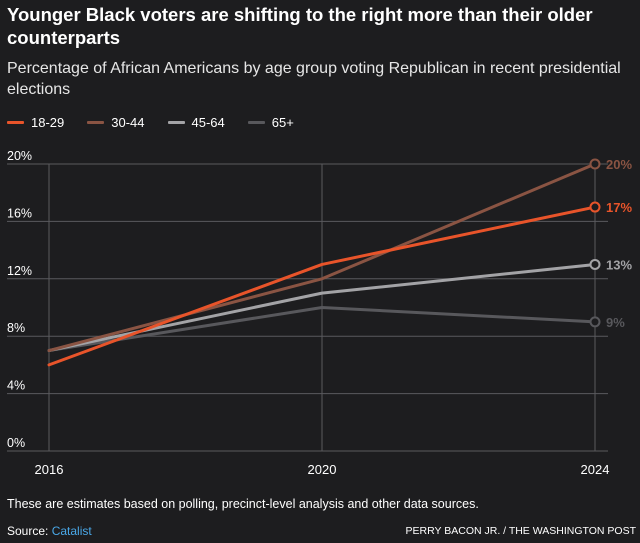 The image size is (640, 543). I want to click on y-tick-label: 20%, so click(19, 156).